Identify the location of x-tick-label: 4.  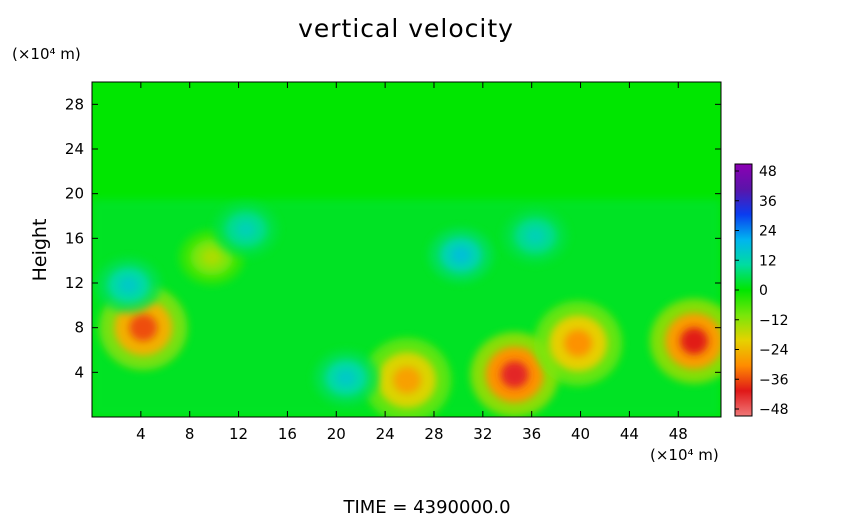
(141, 434).